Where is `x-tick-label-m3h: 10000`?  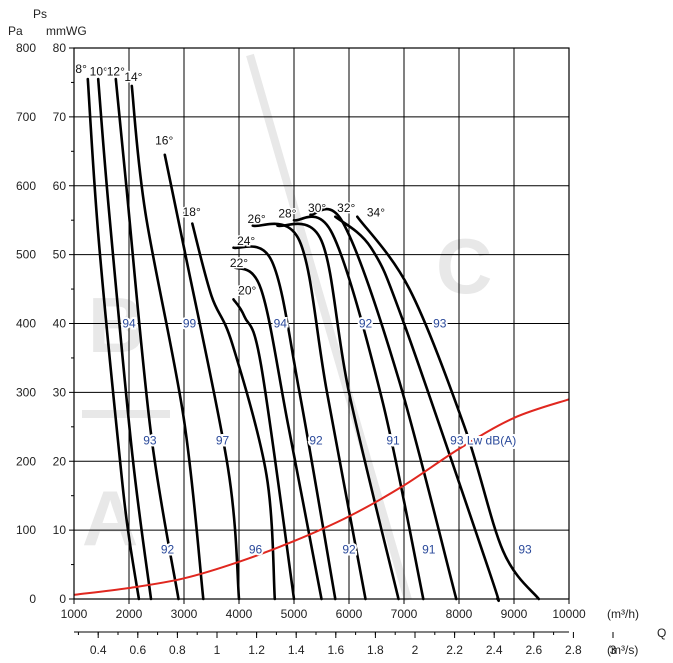 x-tick-label-m3h: 10000 is located at coordinates (569, 614).